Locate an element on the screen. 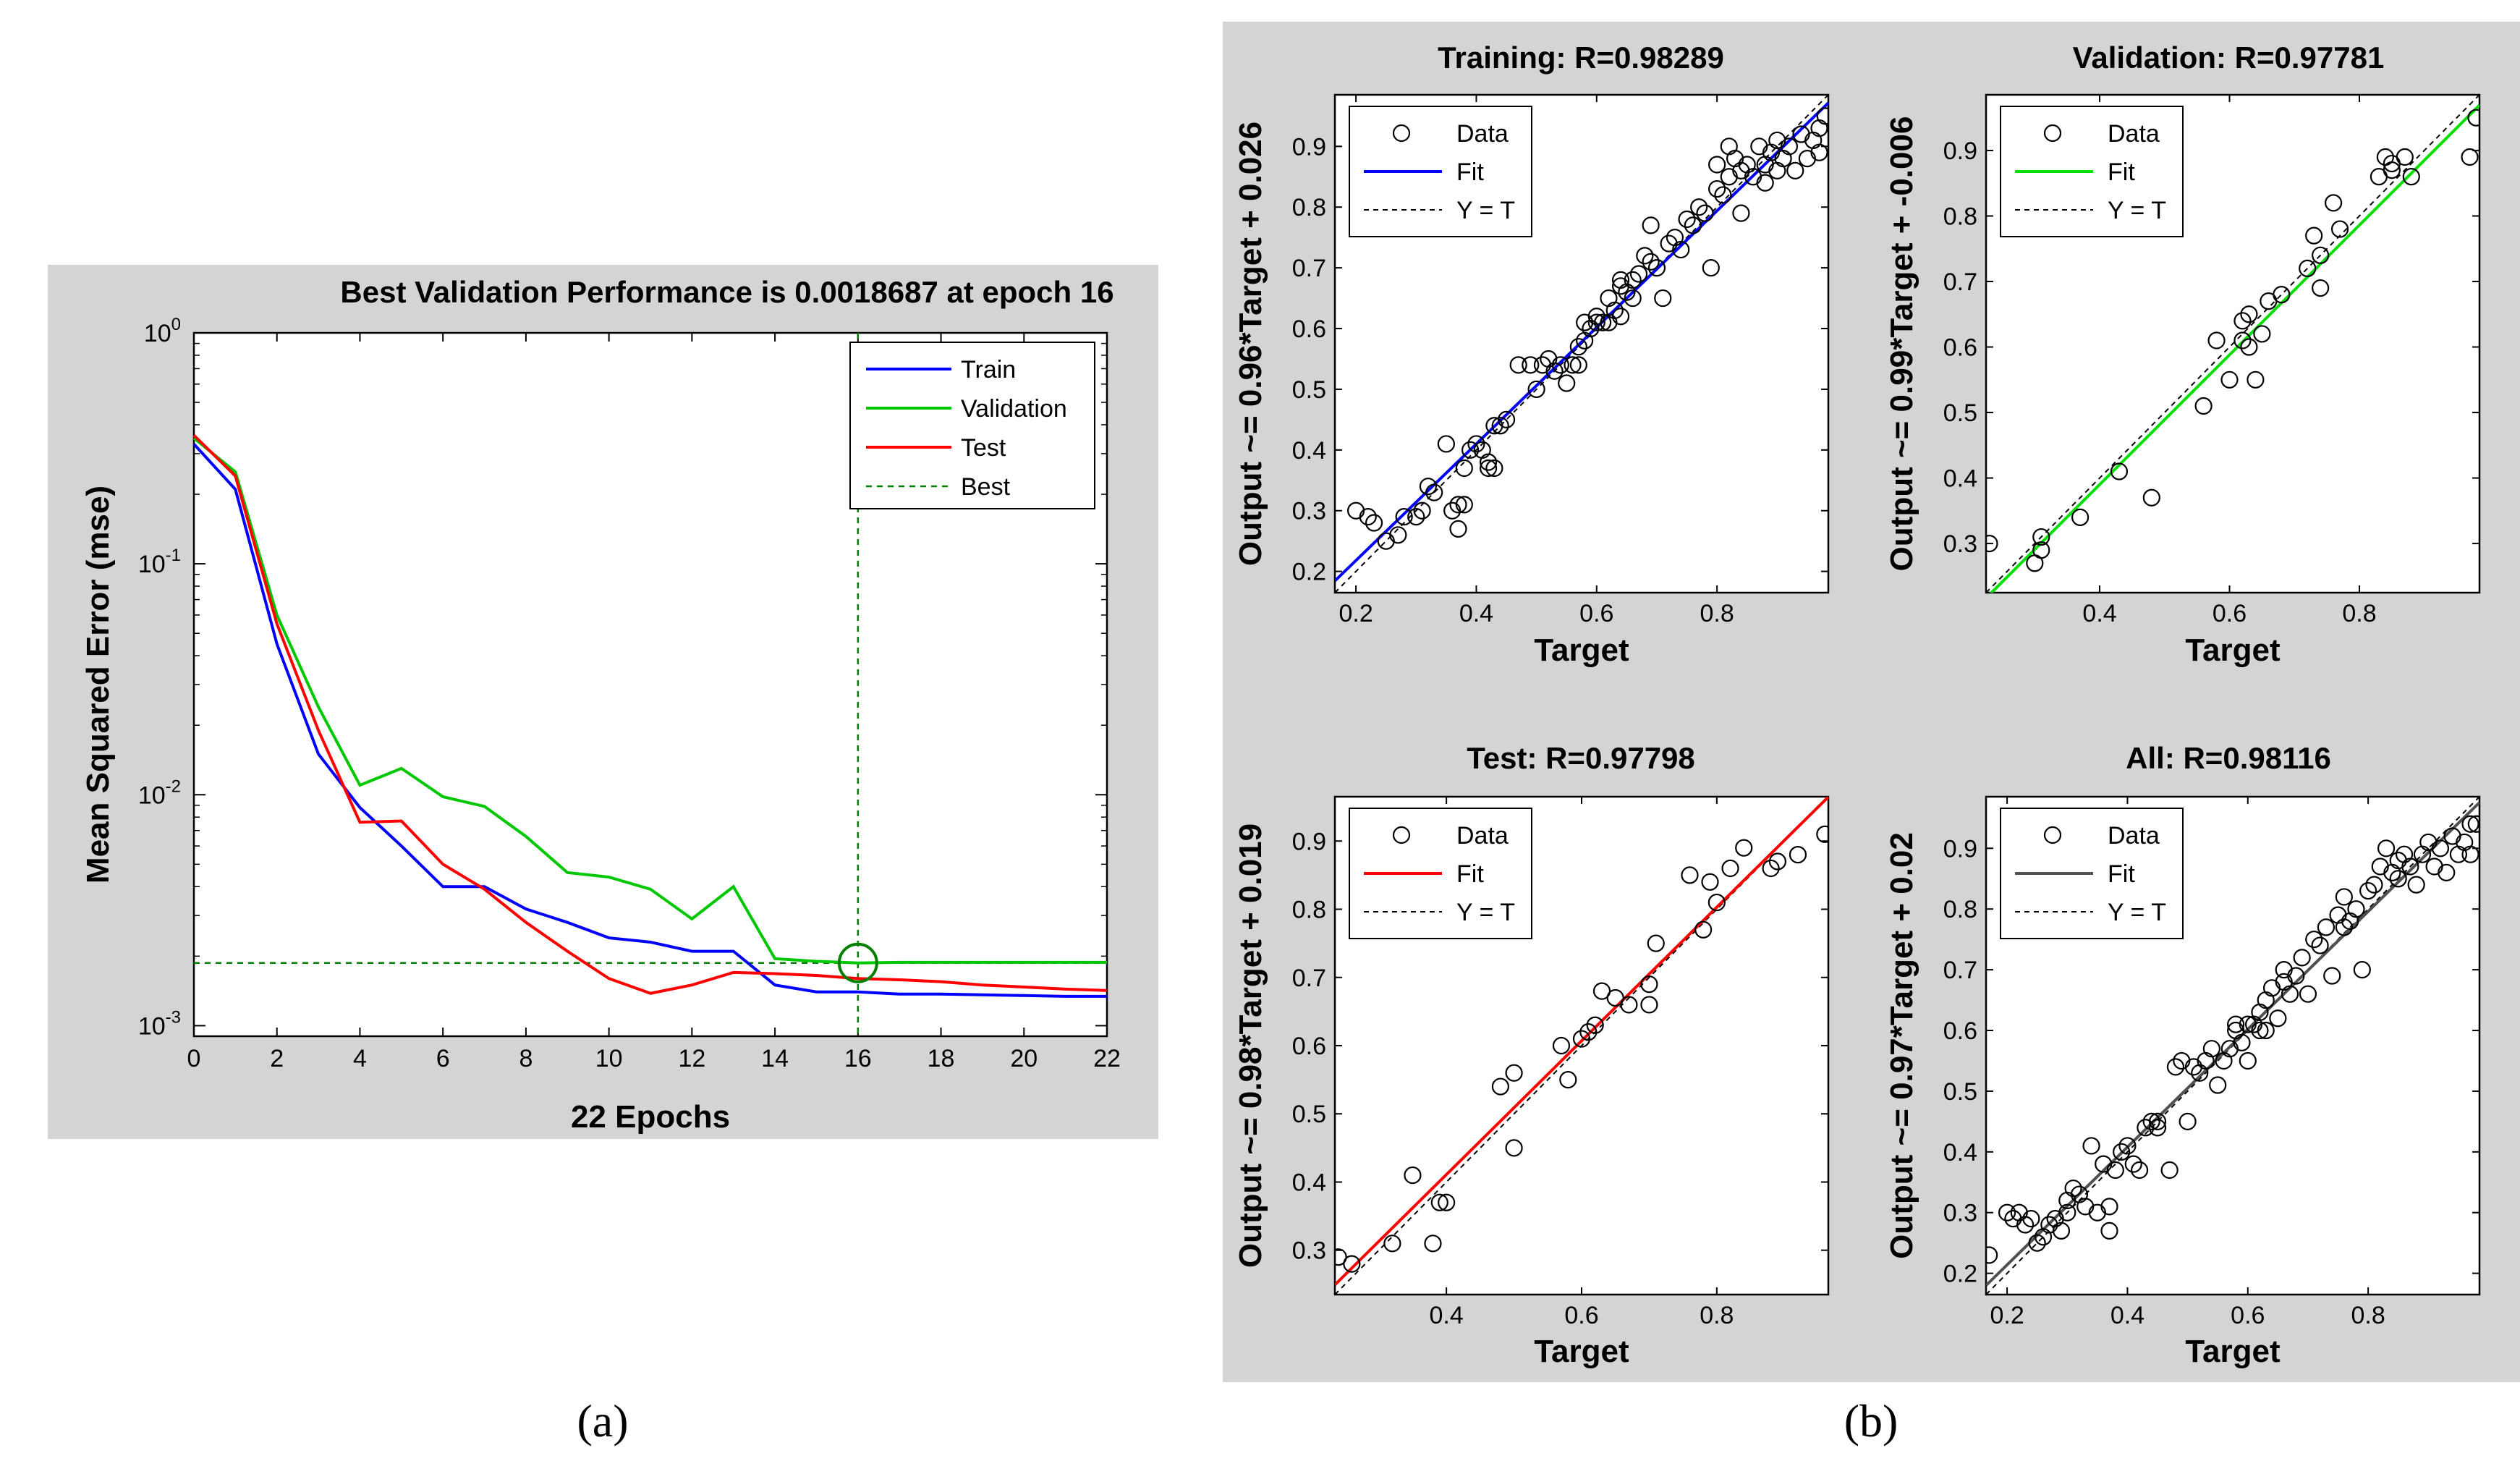 This screenshot has height=1461, width=2520. y-tick-label: 0.8 is located at coordinates (1309, 910).